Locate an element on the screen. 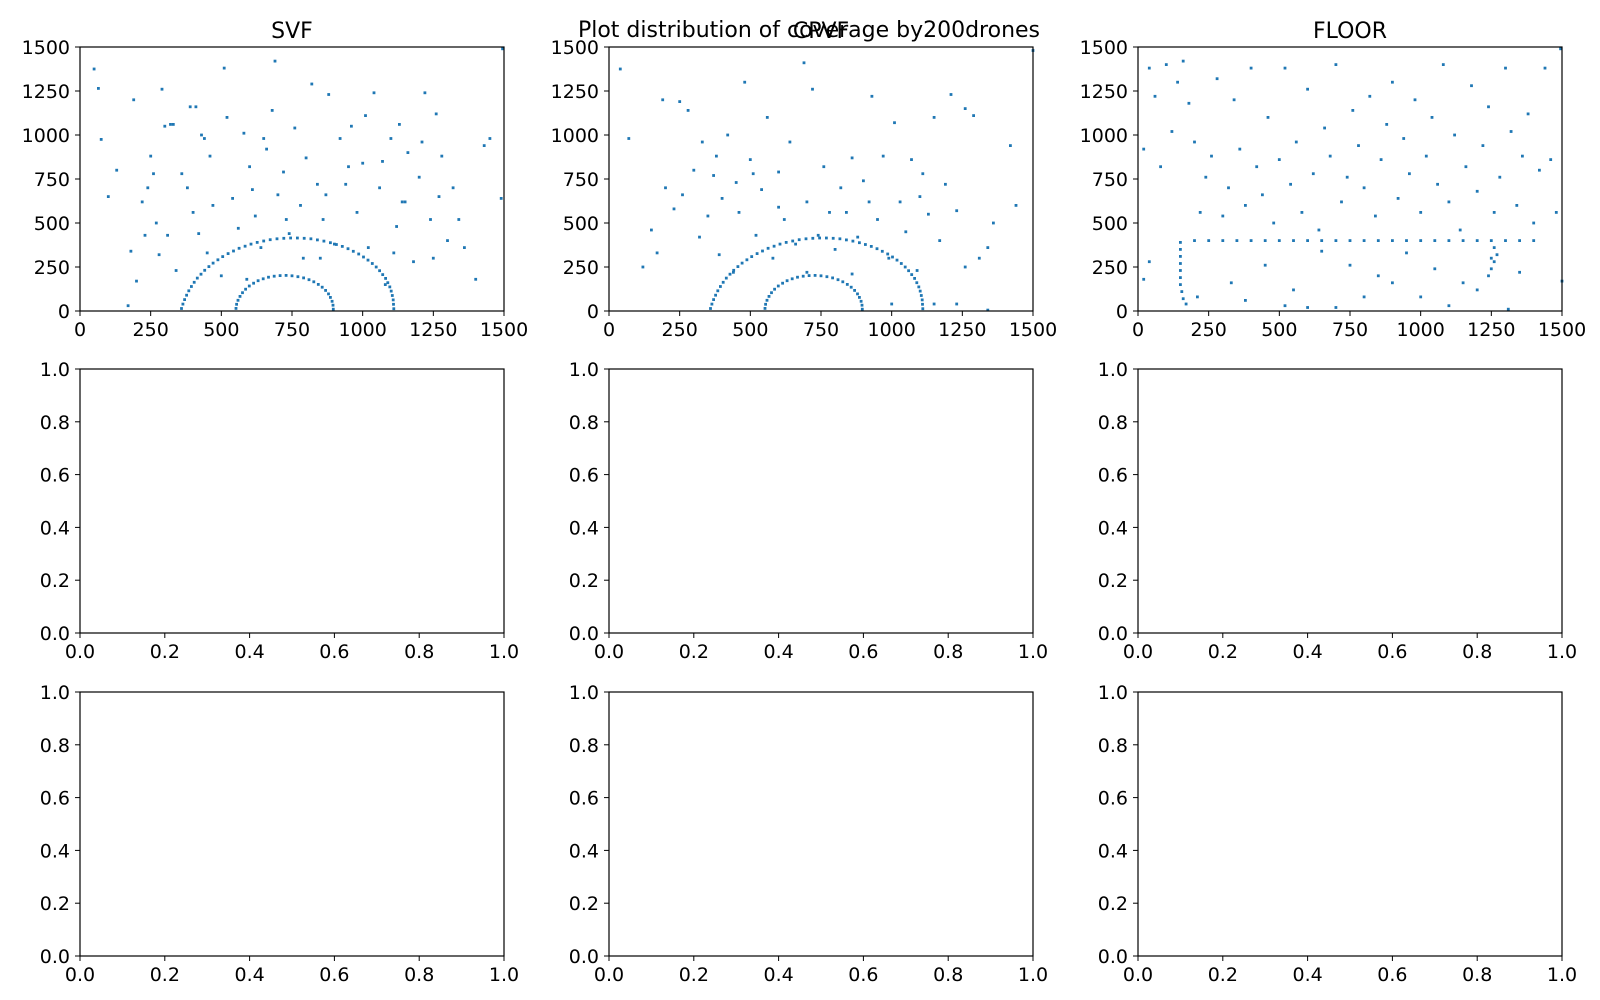  x-tick-label: 0.6 is located at coordinates (1392, 975).